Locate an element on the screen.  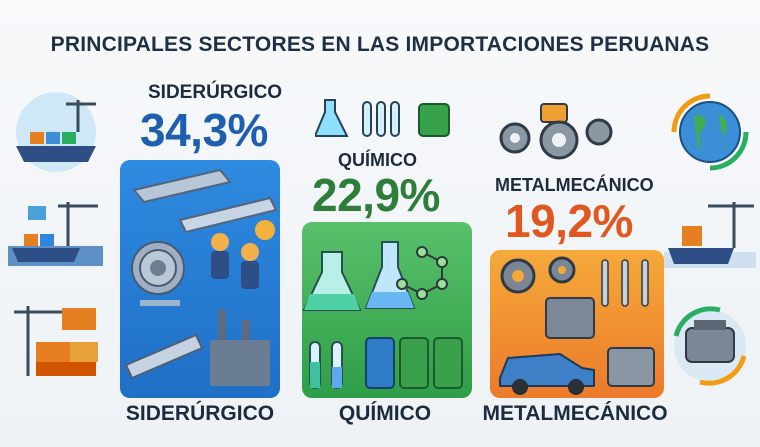
cargo-ship-crane-icon is located at coordinates (56, 132).